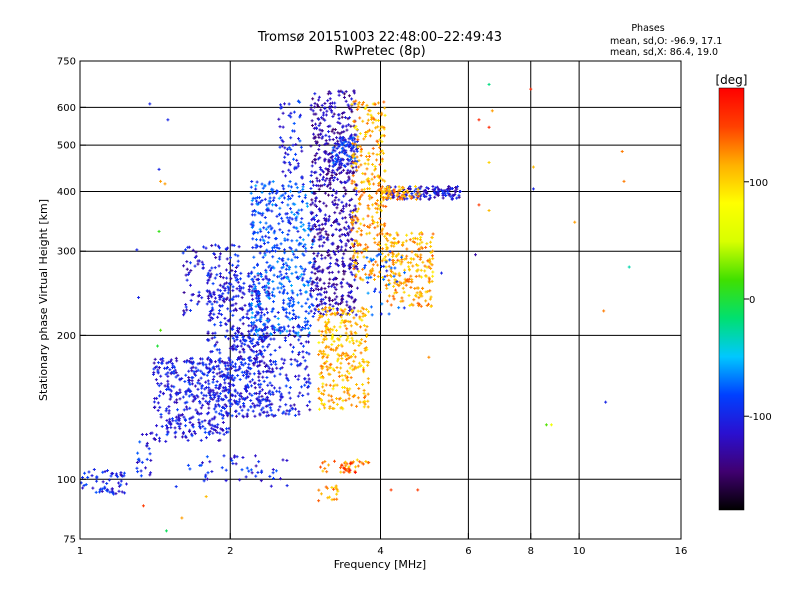 Image resolution: width=800 pixels, height=600 pixels. Describe the element at coordinates (681, 551) in the screenshot. I see `x-tick-label: 16` at that location.